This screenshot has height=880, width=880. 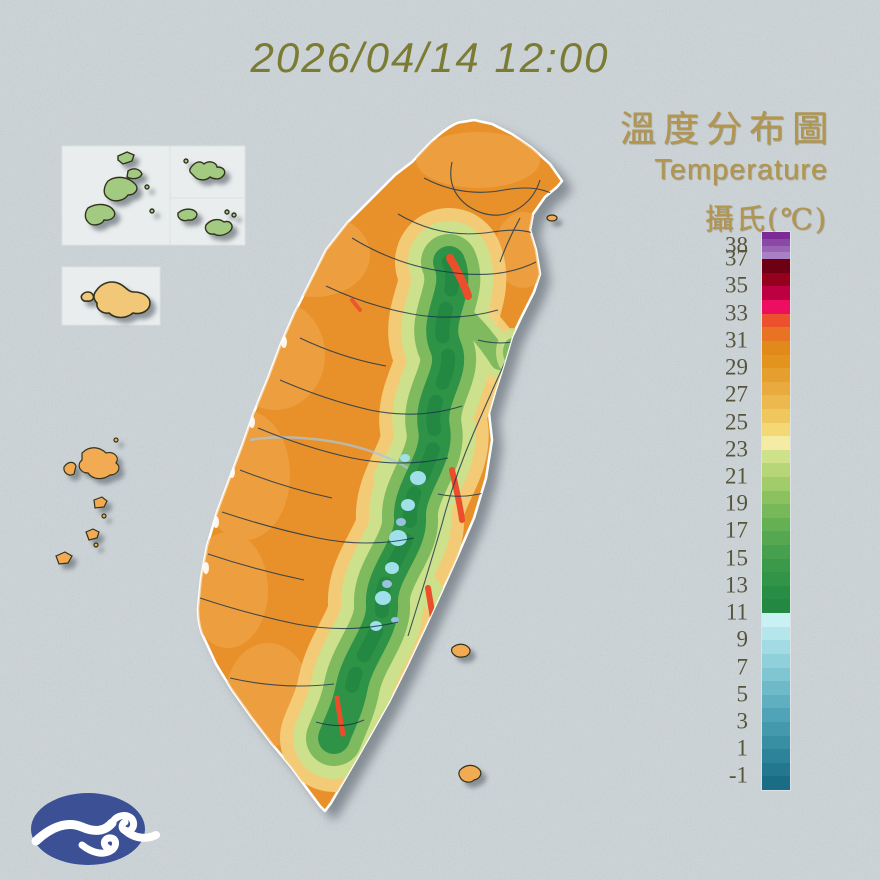 I want to click on colorbar-tick: 3, so click(x=742, y=721).